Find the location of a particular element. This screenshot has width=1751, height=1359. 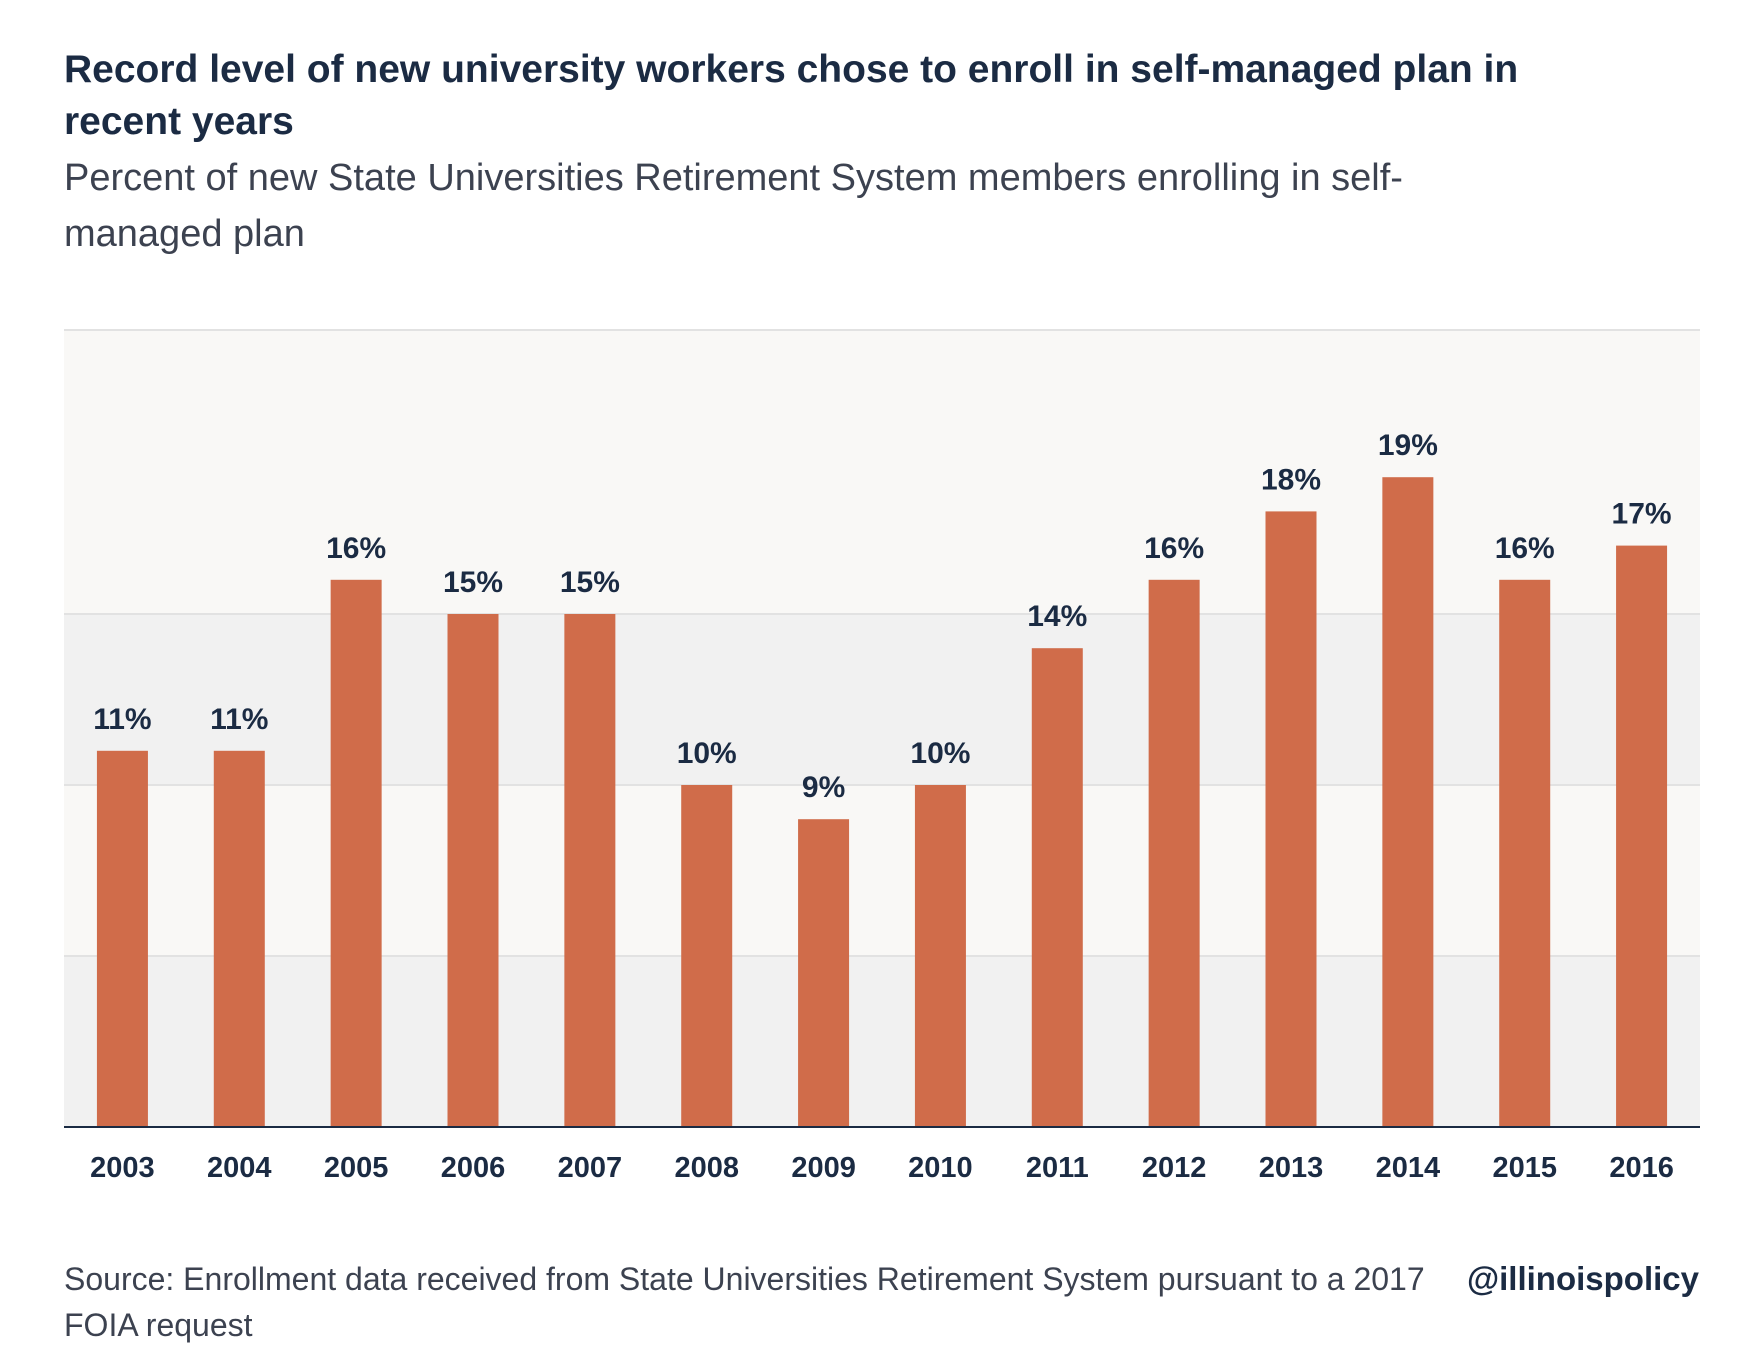

x-tick-label: 2012 is located at coordinates (1174, 1168).